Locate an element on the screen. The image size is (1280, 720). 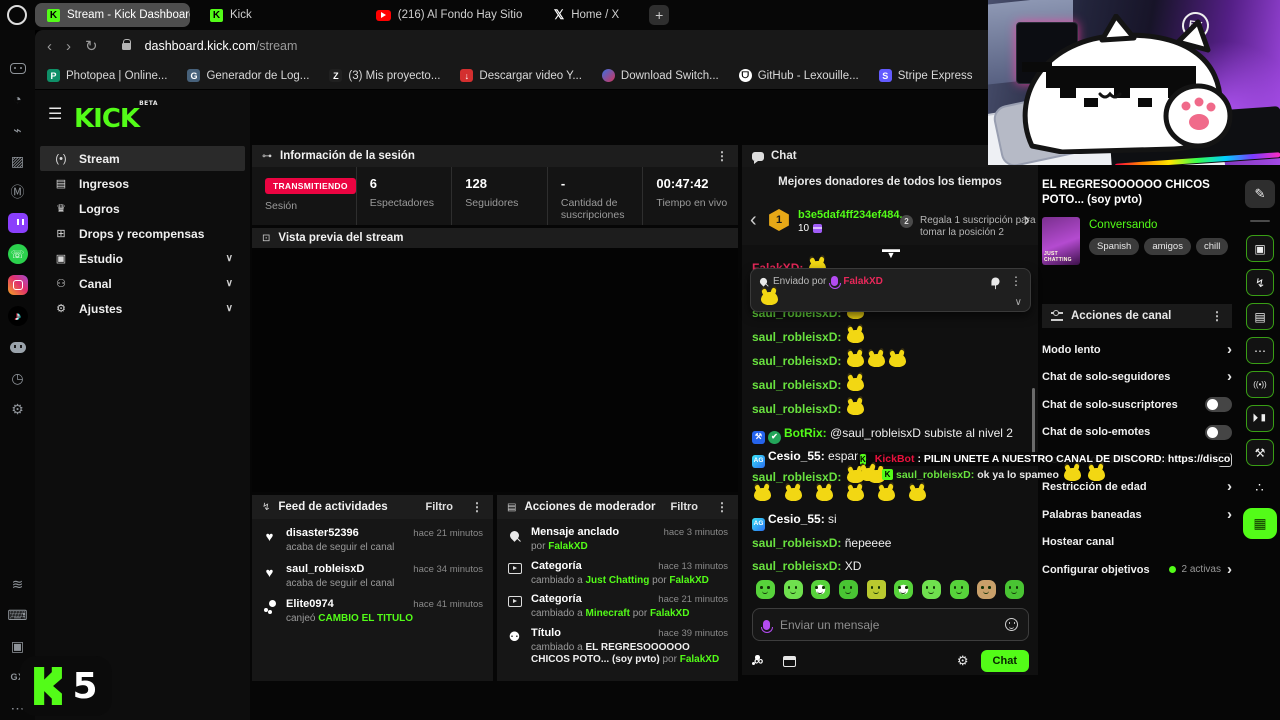
reload-button: ↻ is located at coordinates (91, 46).